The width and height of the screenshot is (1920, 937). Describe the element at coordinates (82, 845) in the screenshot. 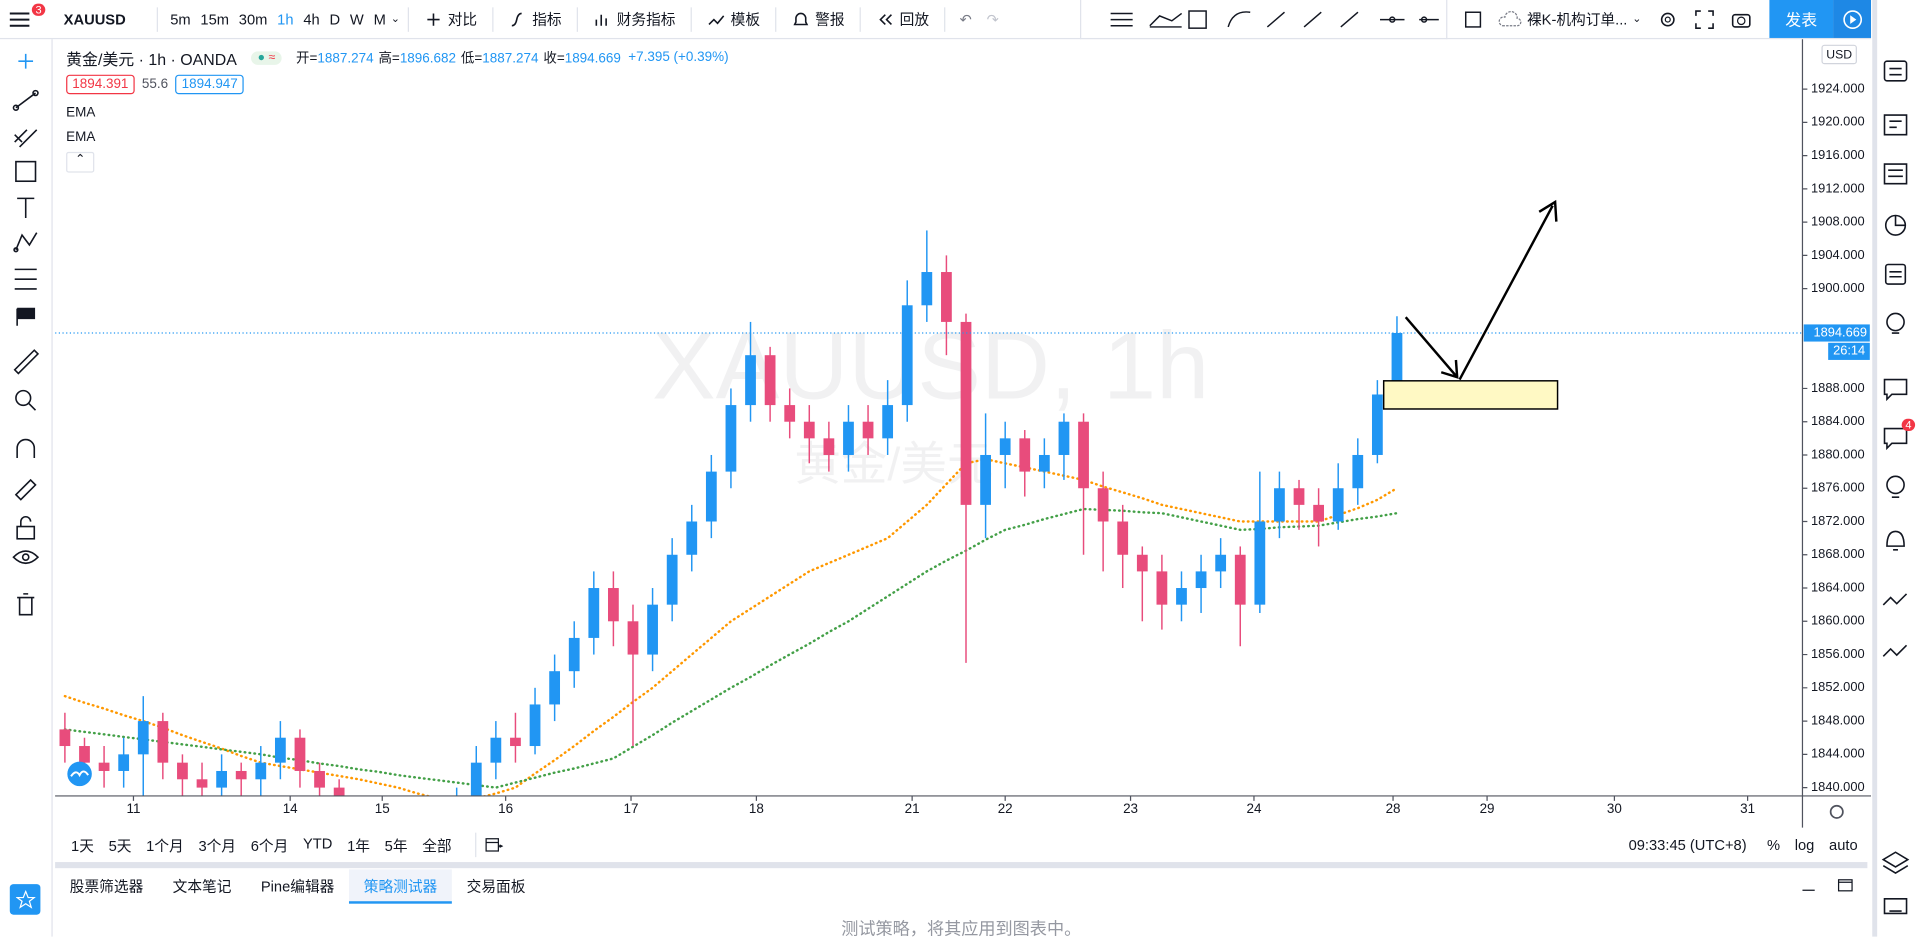

I see `range-button: 1天` at that location.